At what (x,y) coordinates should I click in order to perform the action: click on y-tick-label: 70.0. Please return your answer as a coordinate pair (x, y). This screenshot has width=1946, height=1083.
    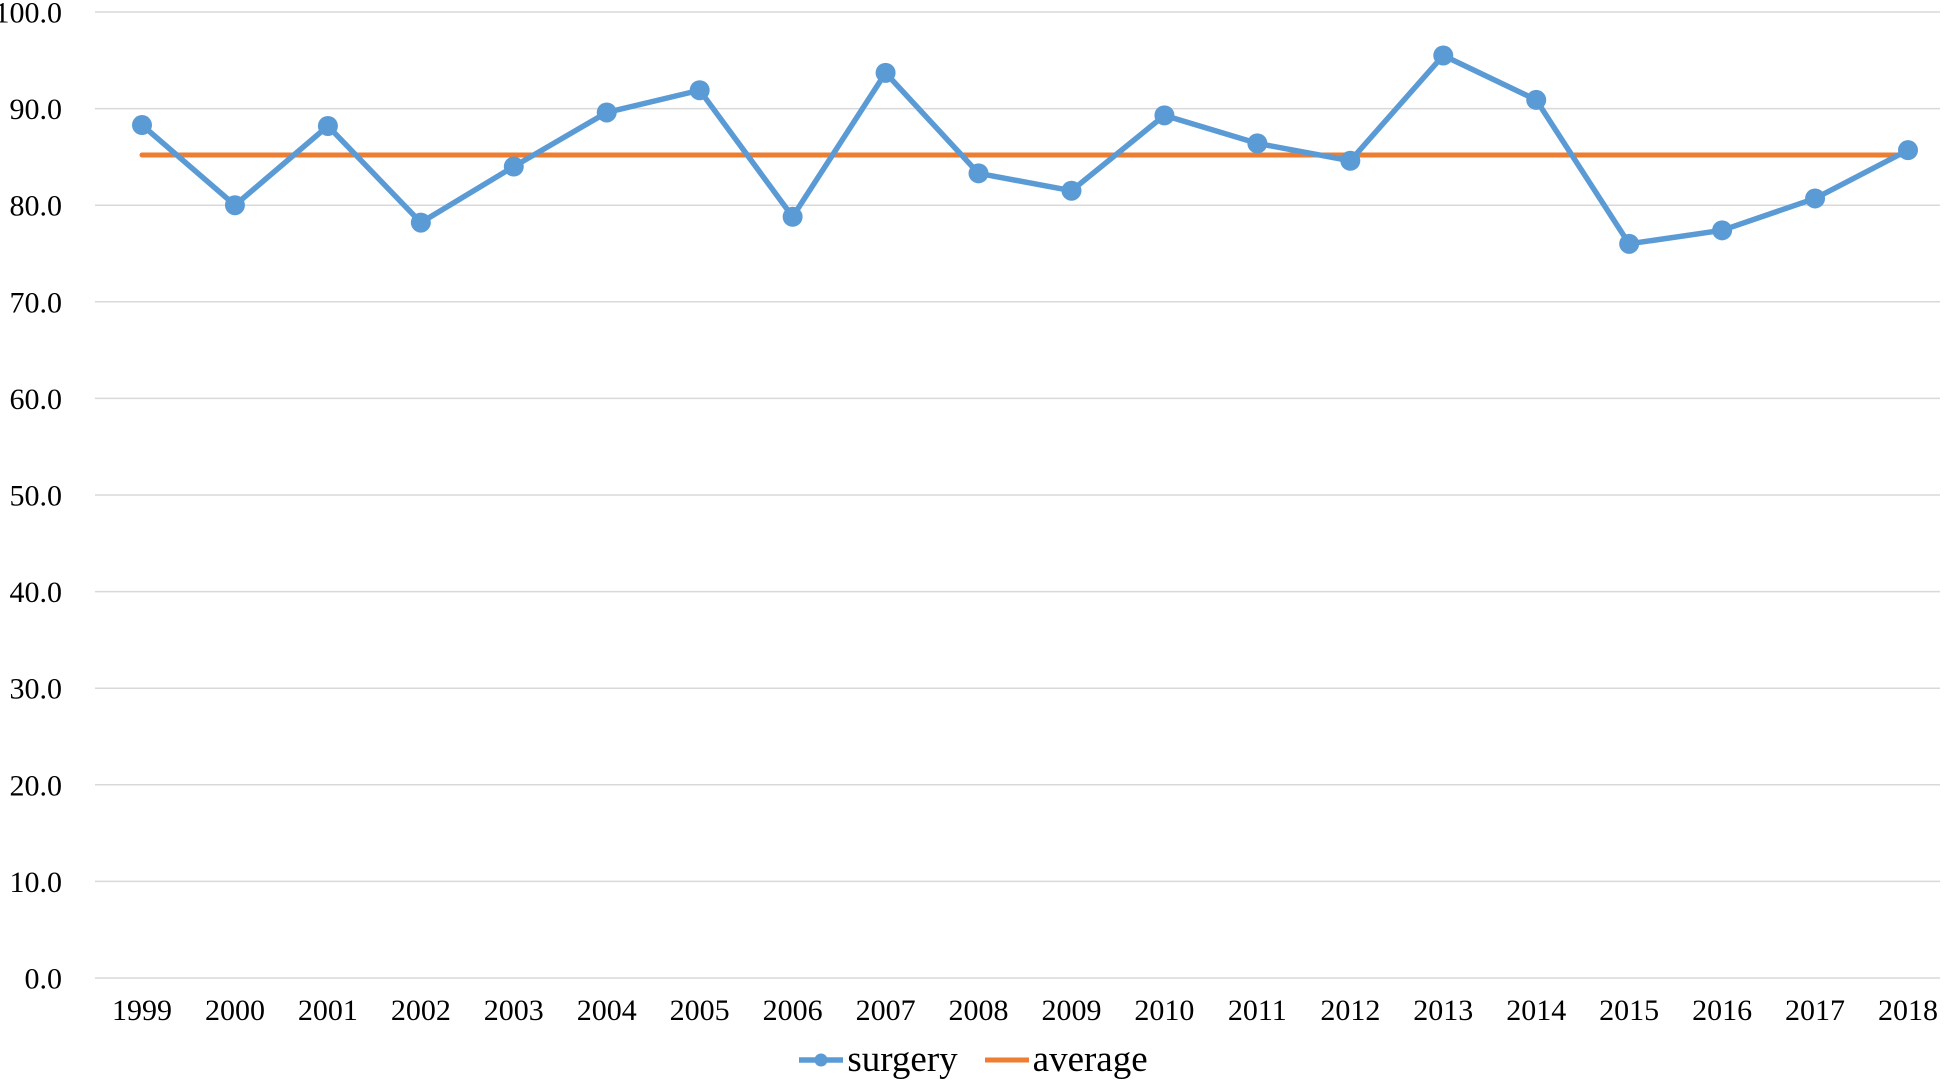
    Looking at the image, I should click on (36, 302).